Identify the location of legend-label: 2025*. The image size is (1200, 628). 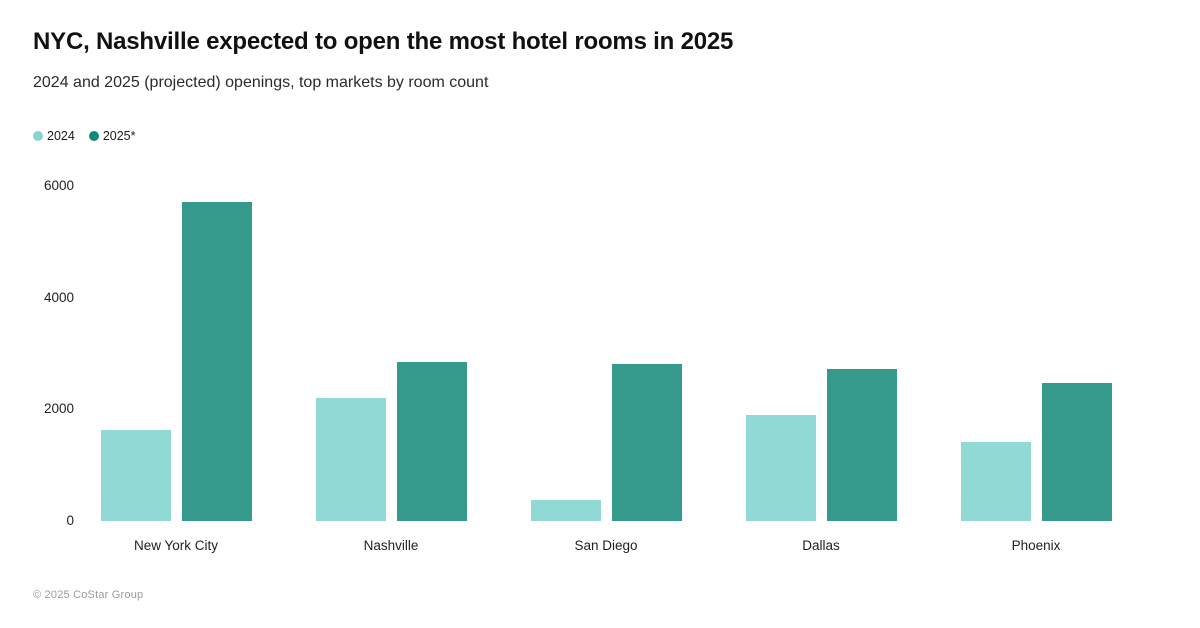
(119, 136).